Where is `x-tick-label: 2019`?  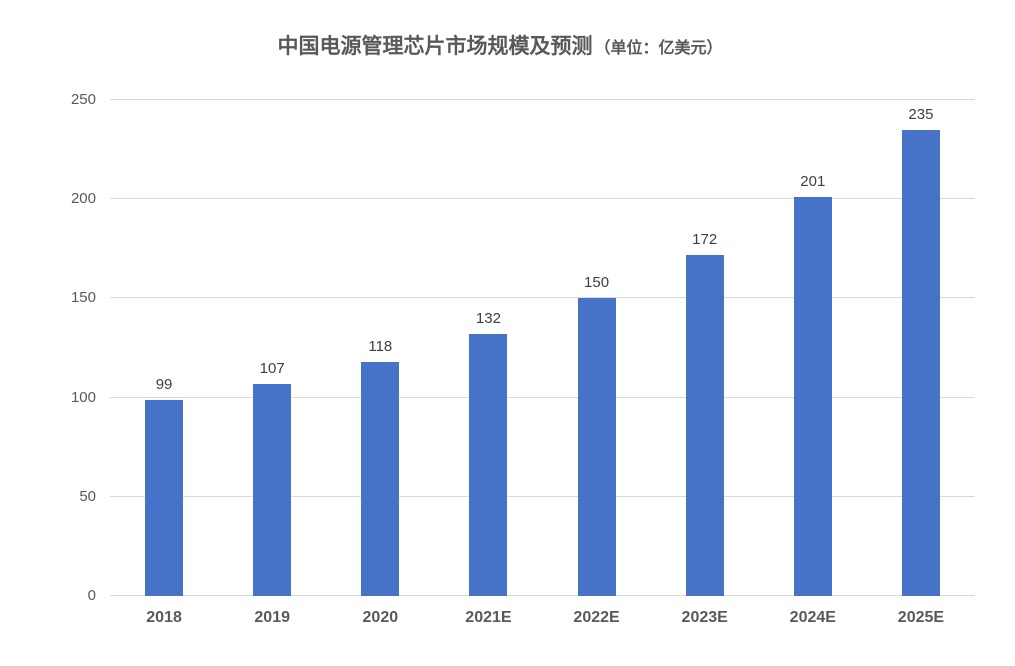
x-tick-label: 2019 is located at coordinates (272, 617).